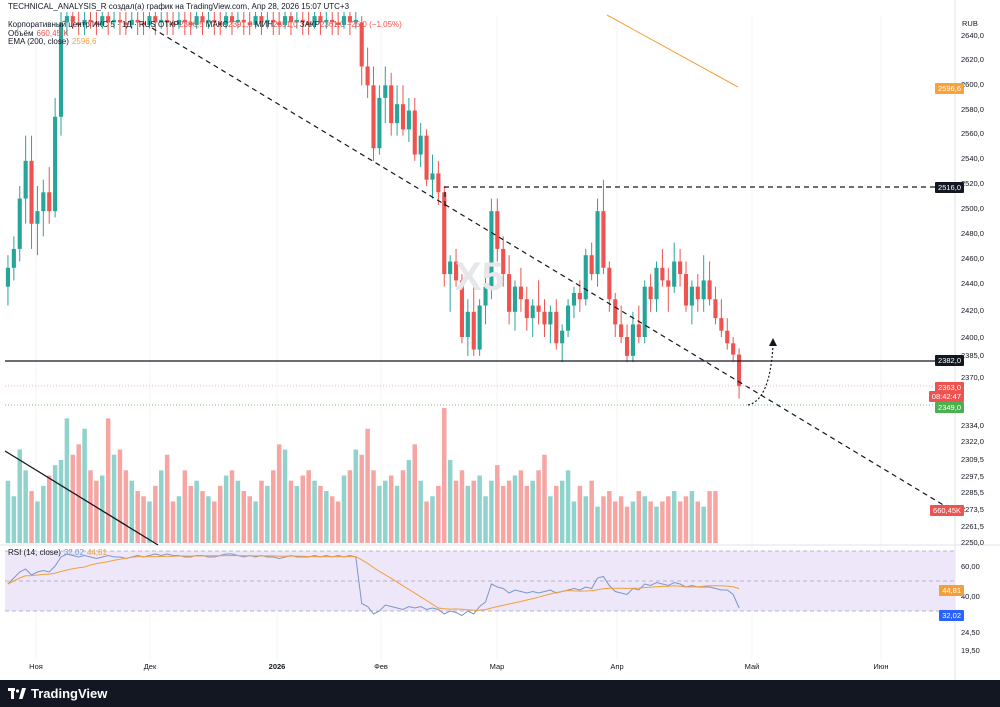  Describe the element at coordinates (361, 475) in the screenshot. I see `volume-bars` at that location.